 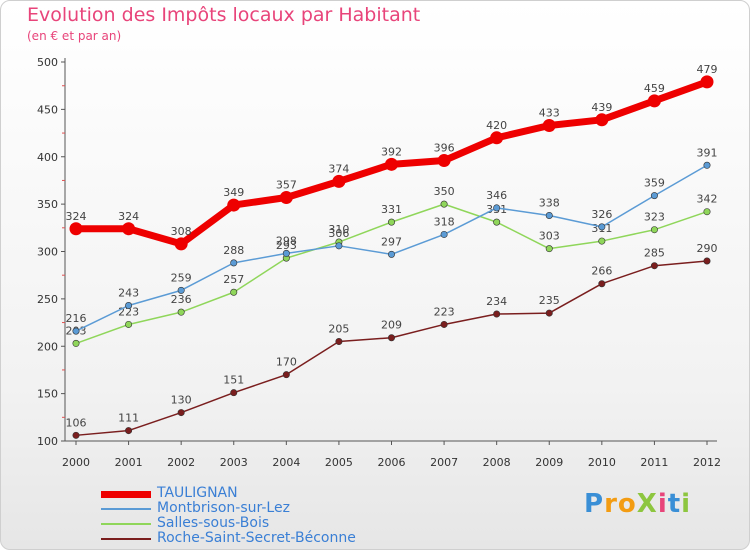 What do you see at coordinates (234, 462) in the screenshot?
I see `x-tick-label: 2003` at bounding box center [234, 462].